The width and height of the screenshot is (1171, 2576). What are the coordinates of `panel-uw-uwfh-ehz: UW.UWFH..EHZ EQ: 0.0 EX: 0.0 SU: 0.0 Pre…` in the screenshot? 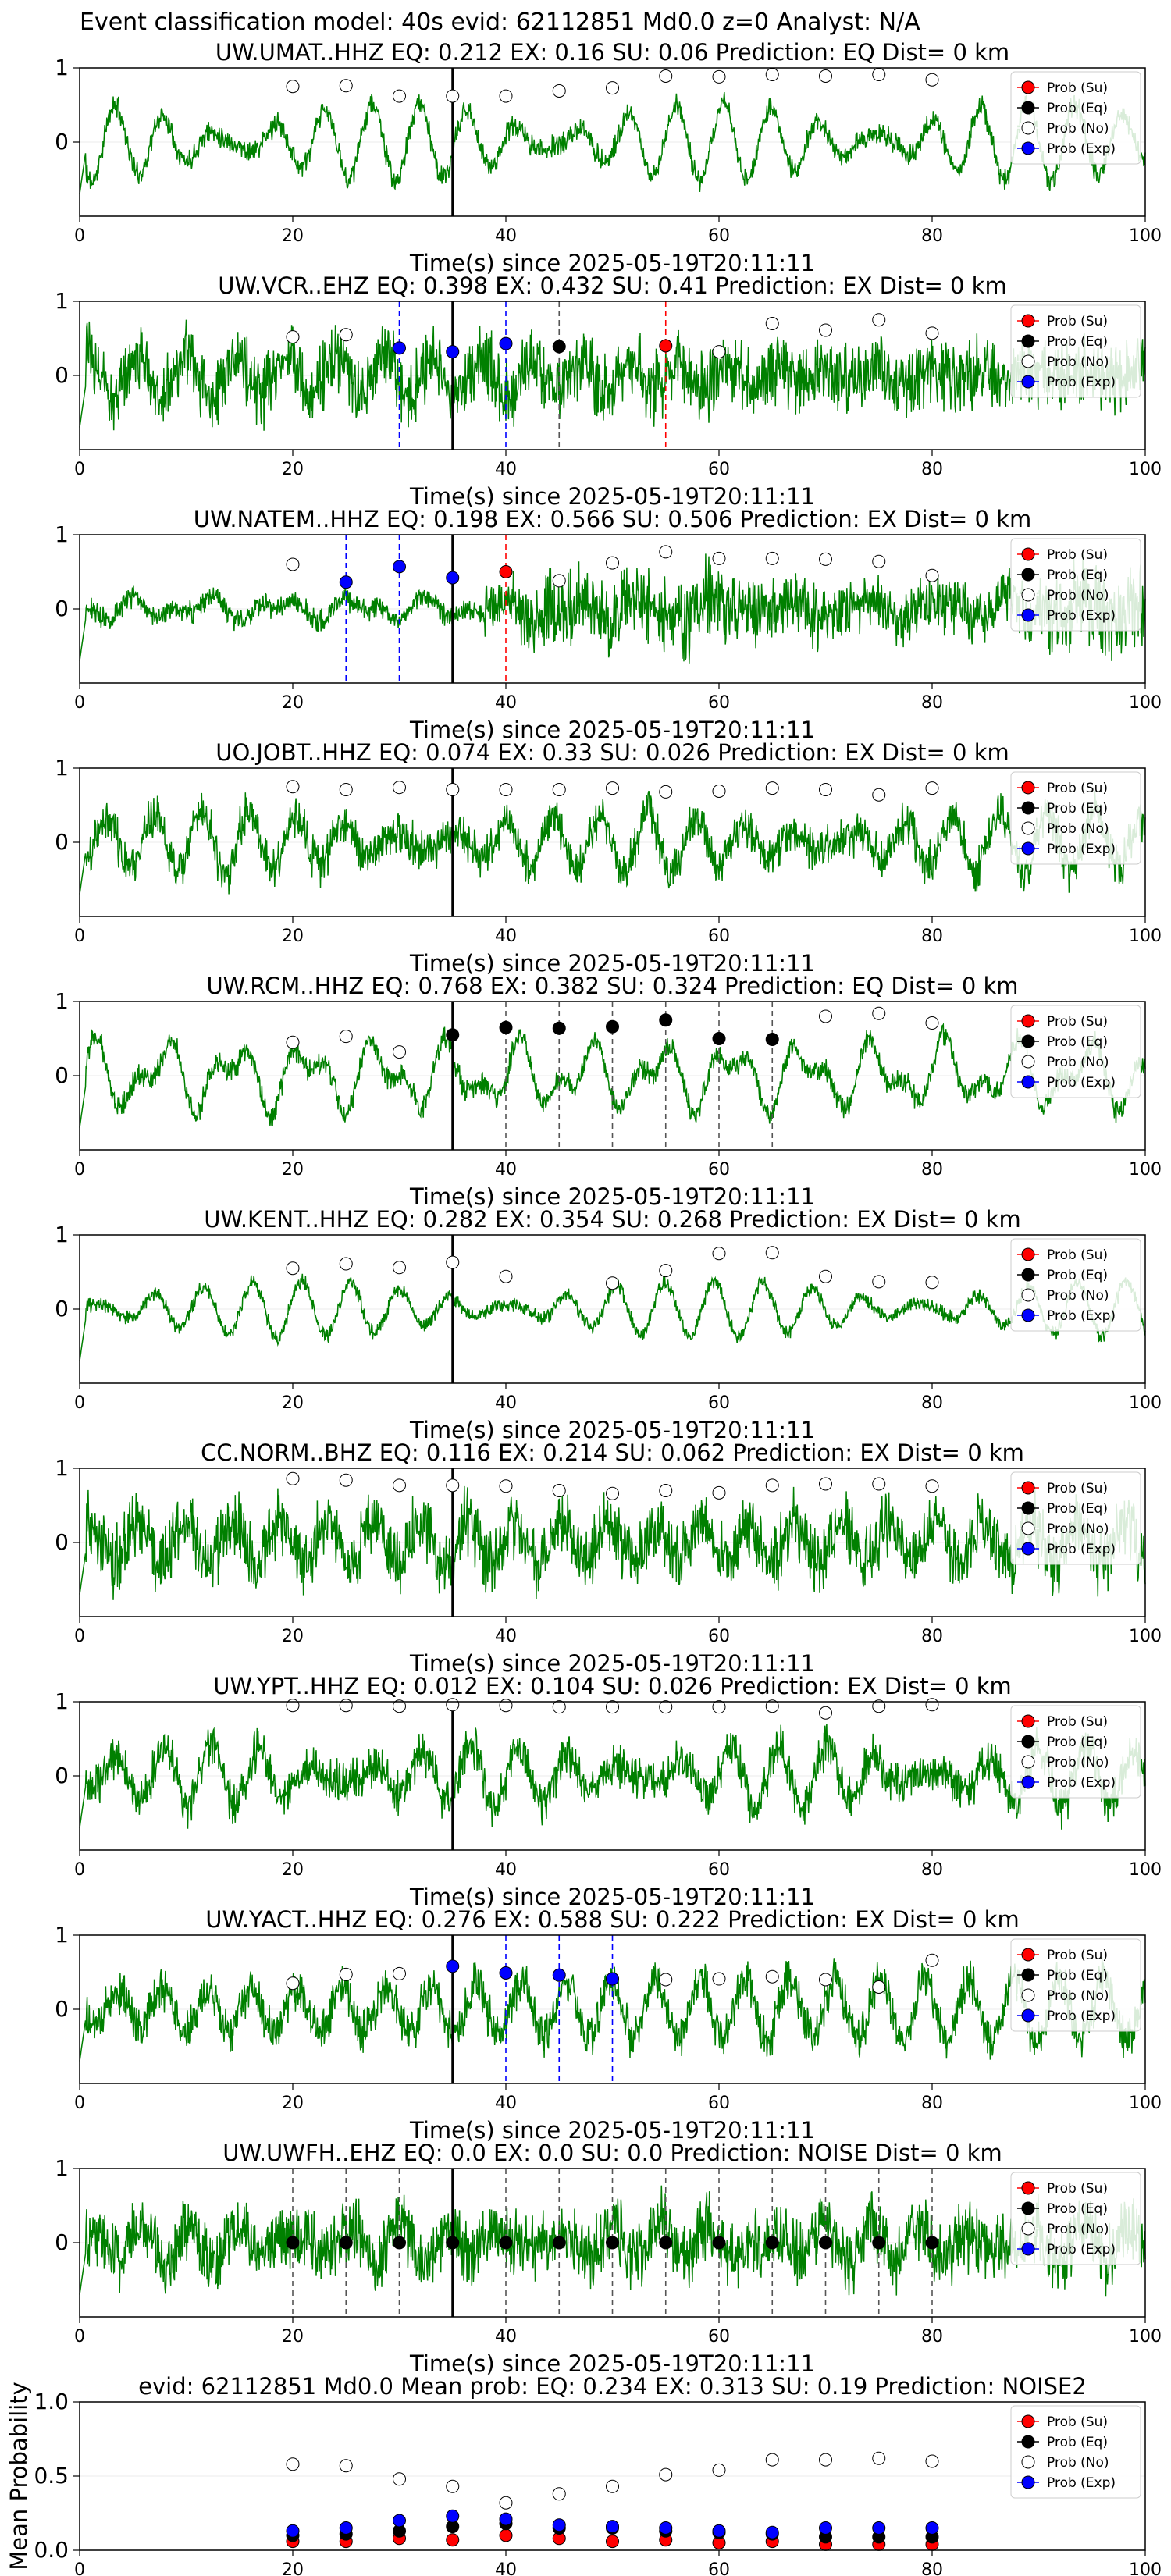 It's located at (608, 2258).